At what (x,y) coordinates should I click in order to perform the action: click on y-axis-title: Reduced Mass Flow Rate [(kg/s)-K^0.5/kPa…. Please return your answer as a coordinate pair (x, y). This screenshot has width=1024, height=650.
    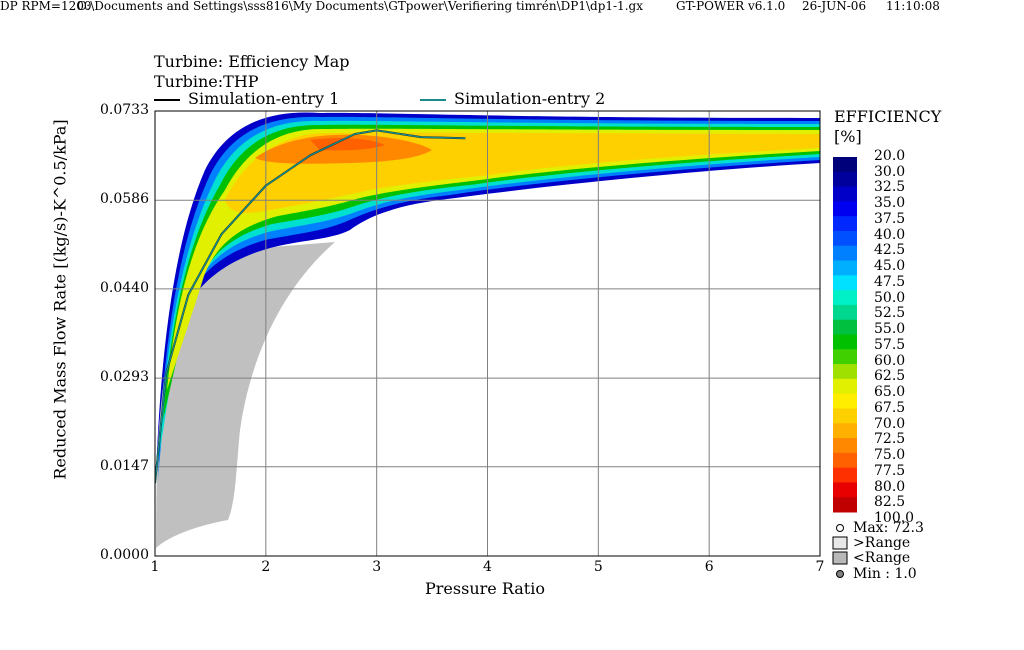
    Looking at the image, I should click on (60, 299).